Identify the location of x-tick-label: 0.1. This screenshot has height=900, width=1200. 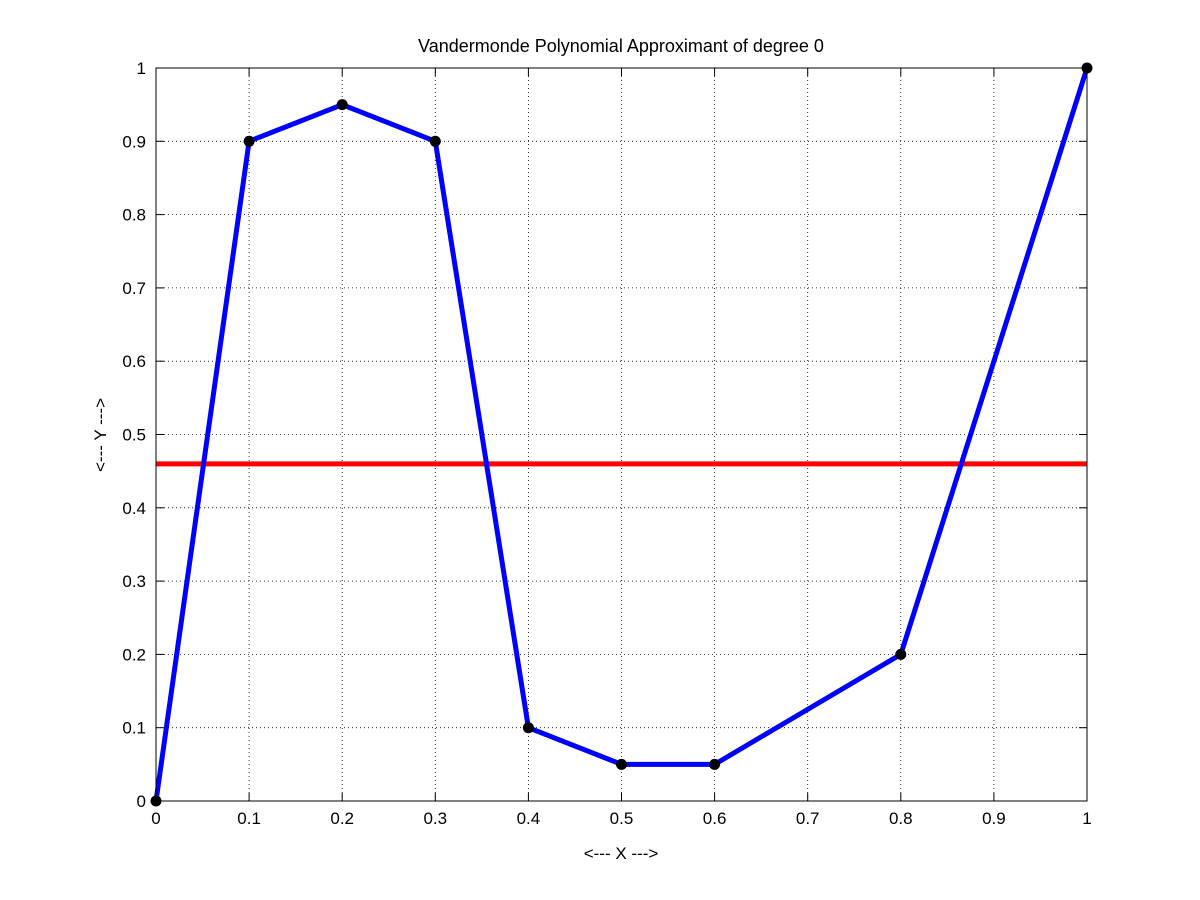
(249, 818).